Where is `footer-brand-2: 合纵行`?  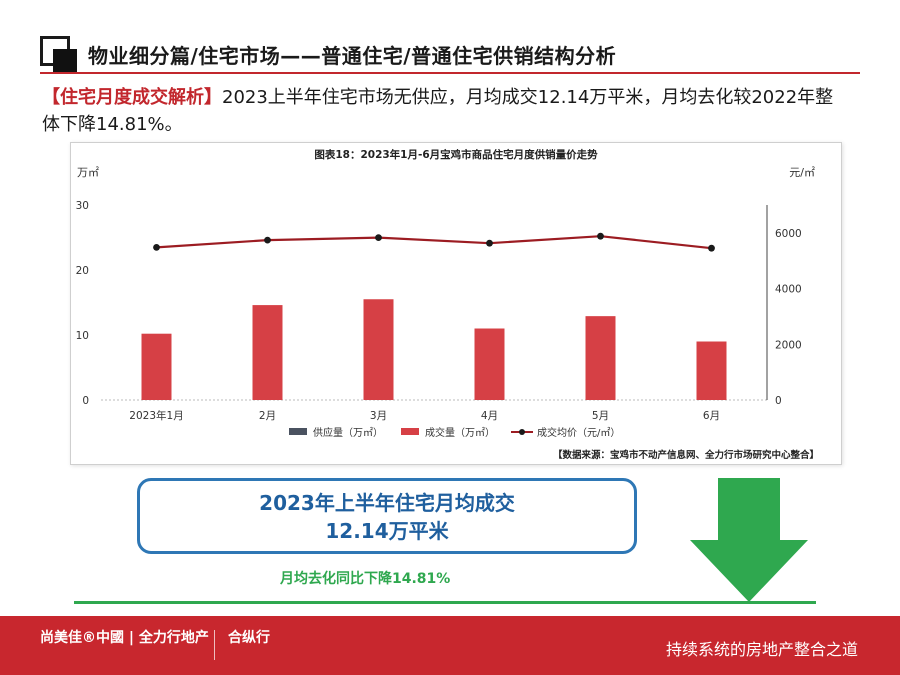
footer-brand-2: 合纵行 is located at coordinates (249, 638).